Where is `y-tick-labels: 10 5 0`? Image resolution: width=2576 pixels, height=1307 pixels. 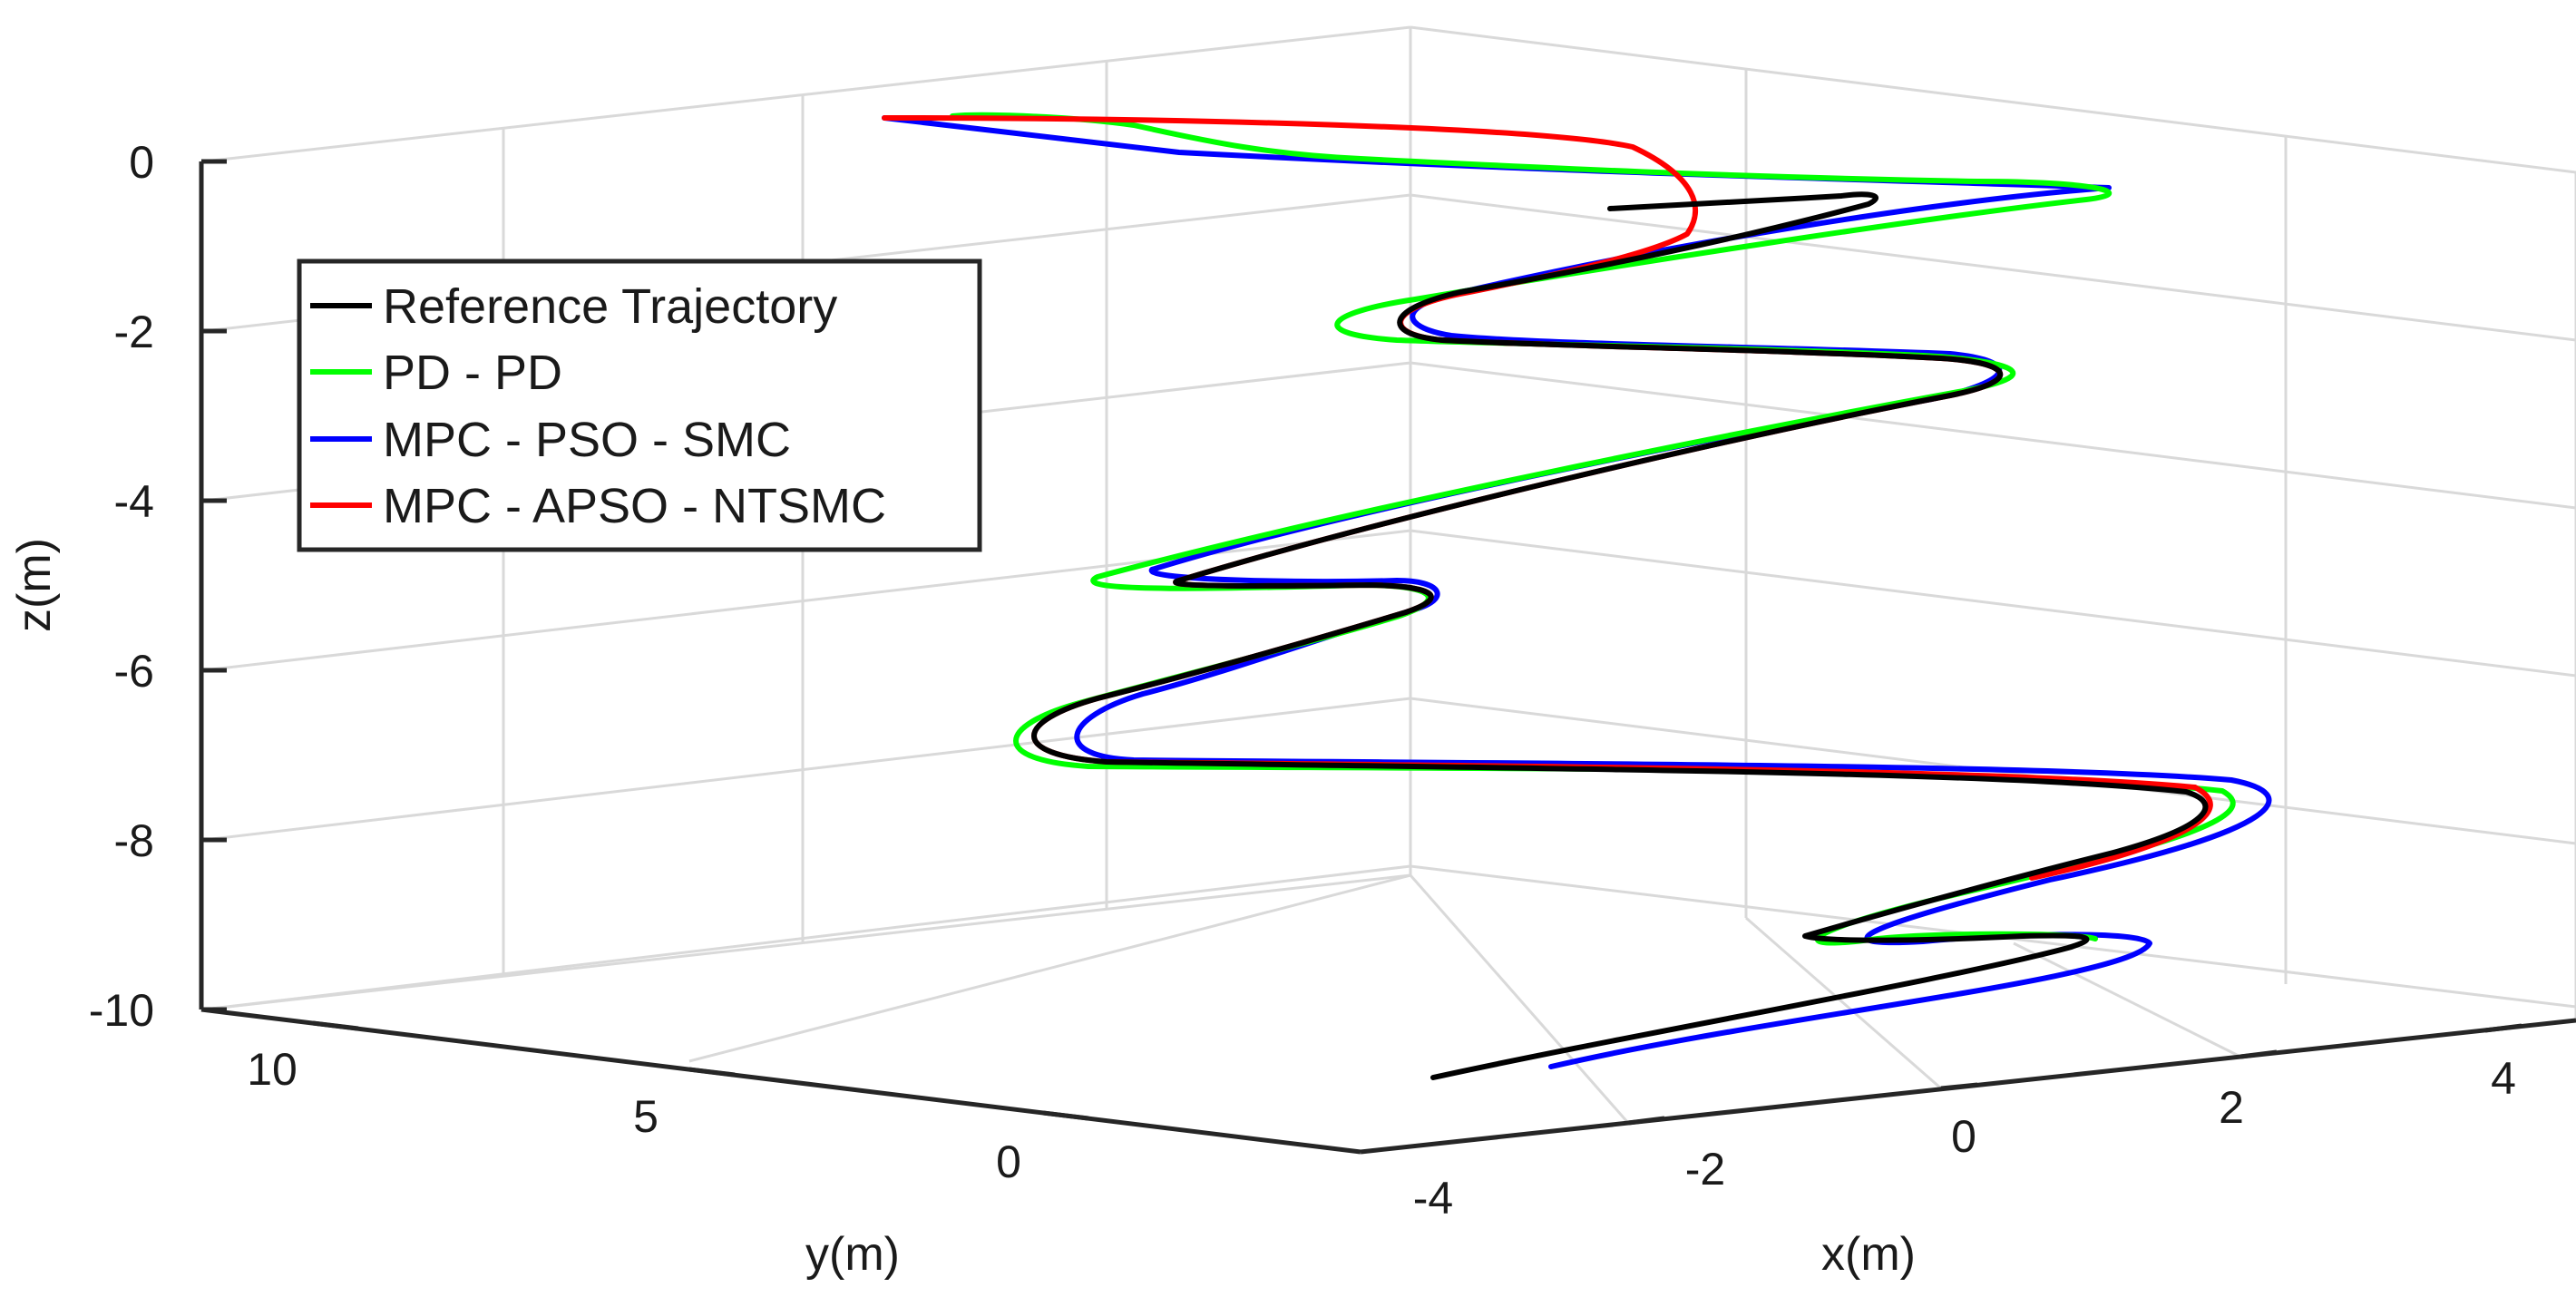 y-tick-labels: 10 5 0 is located at coordinates (634, 1115).